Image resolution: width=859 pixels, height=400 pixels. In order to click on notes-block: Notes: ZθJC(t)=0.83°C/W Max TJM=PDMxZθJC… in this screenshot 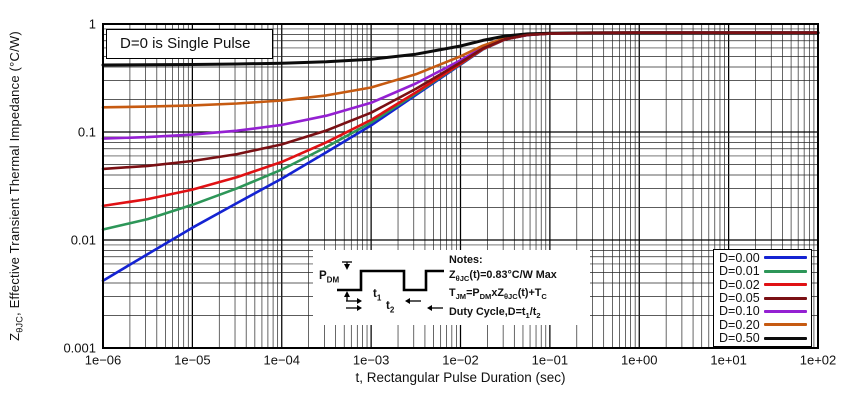, I will do `click(503, 288)`.